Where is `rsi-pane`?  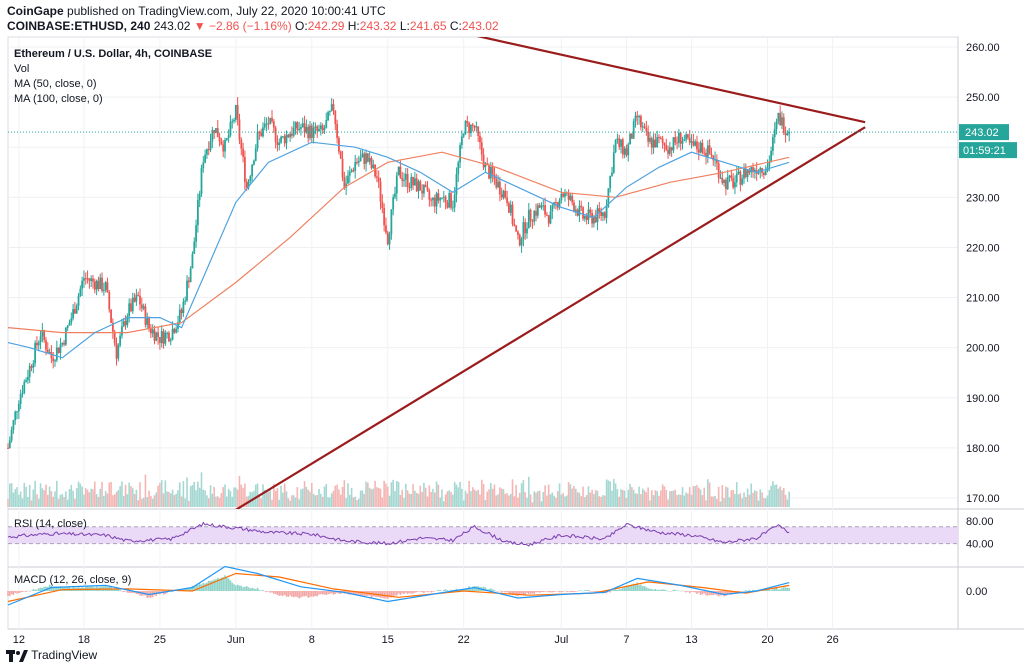 rsi-pane is located at coordinates (482, 534).